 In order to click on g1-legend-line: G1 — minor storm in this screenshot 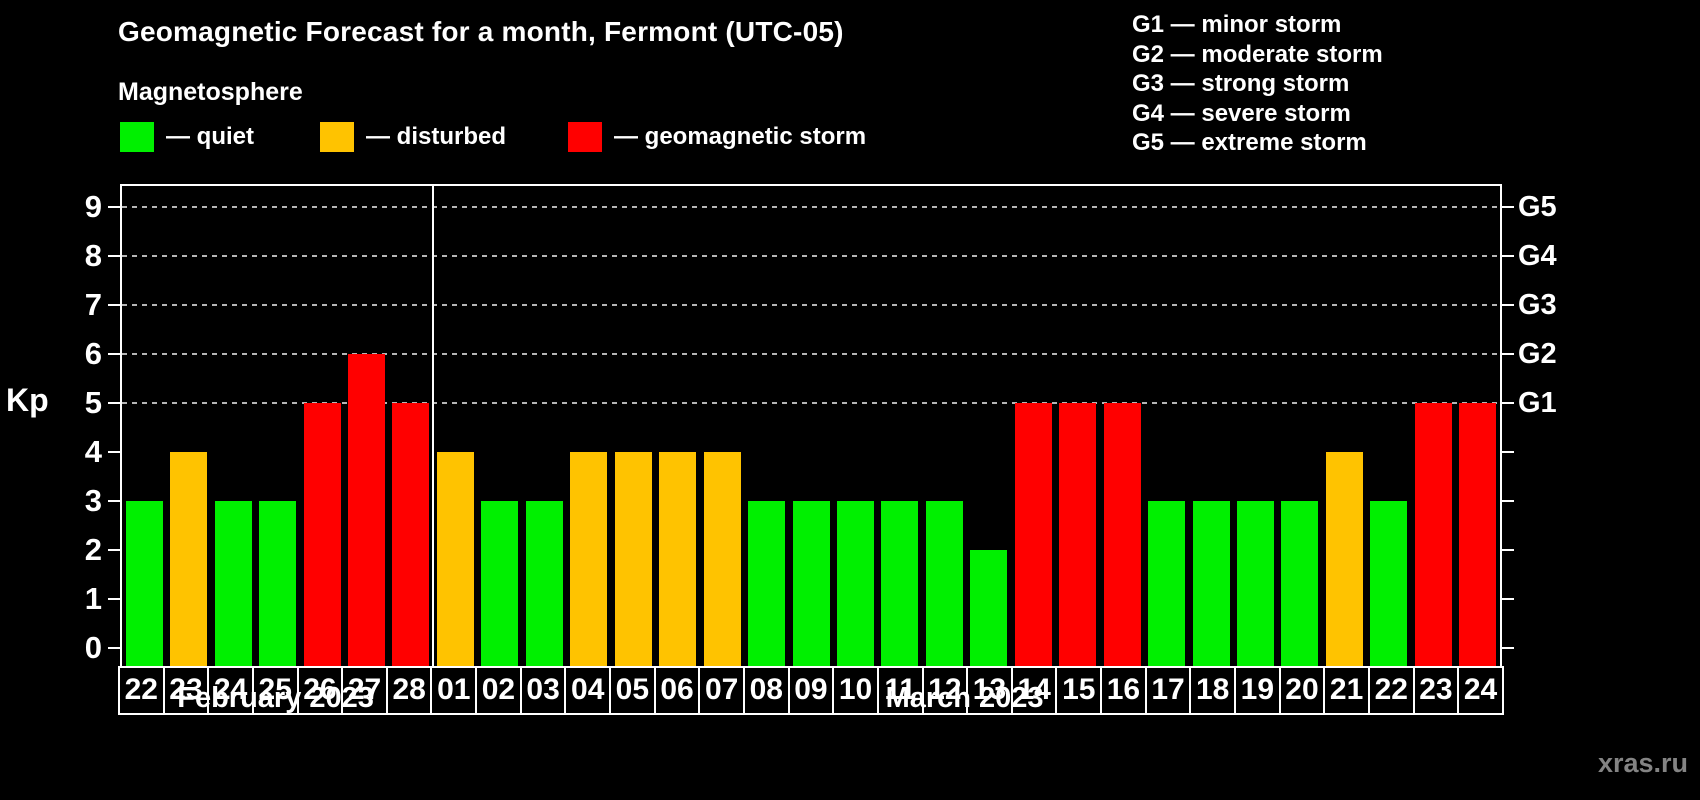, I will do `click(1237, 24)`.